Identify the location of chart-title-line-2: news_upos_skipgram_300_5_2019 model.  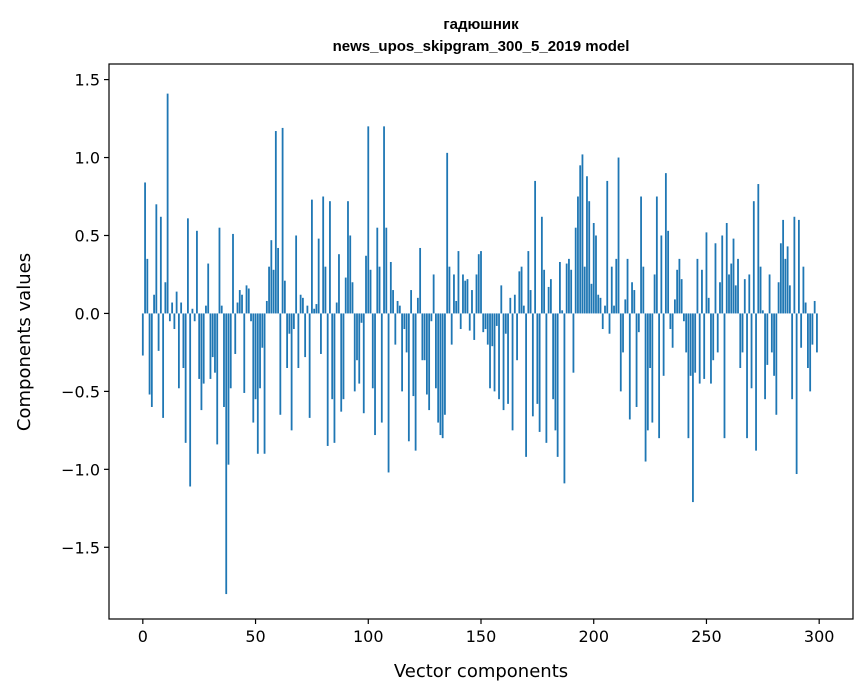
(481, 46).